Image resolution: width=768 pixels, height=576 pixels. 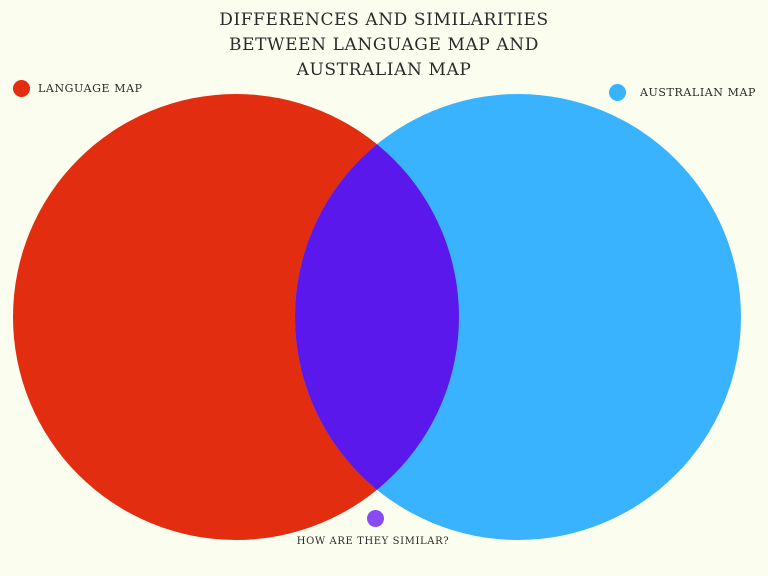 I want to click on language-map-legend-dot, so click(x=21, y=88).